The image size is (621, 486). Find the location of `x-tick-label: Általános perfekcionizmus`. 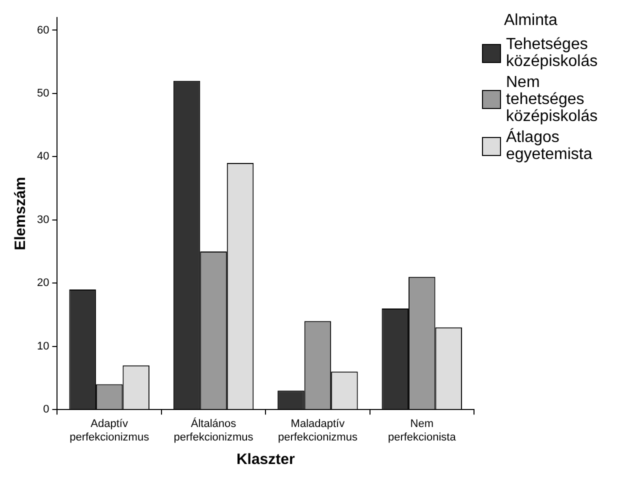

x-tick-label: Általános perfekcionizmus is located at coordinates (214, 430).